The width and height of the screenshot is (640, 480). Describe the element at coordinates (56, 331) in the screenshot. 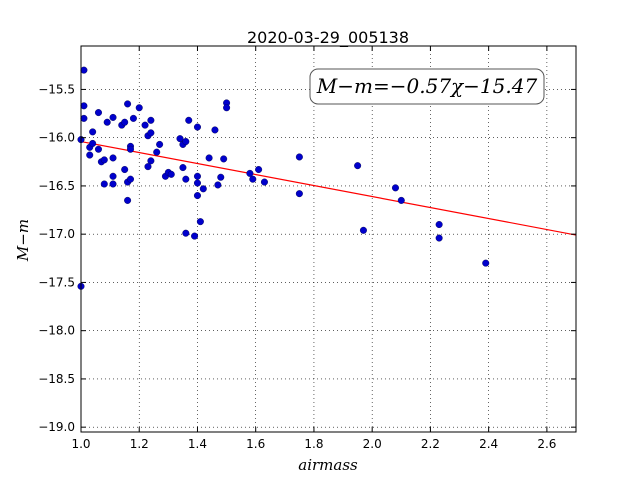

I see `y-tick-label: −18.0` at that location.